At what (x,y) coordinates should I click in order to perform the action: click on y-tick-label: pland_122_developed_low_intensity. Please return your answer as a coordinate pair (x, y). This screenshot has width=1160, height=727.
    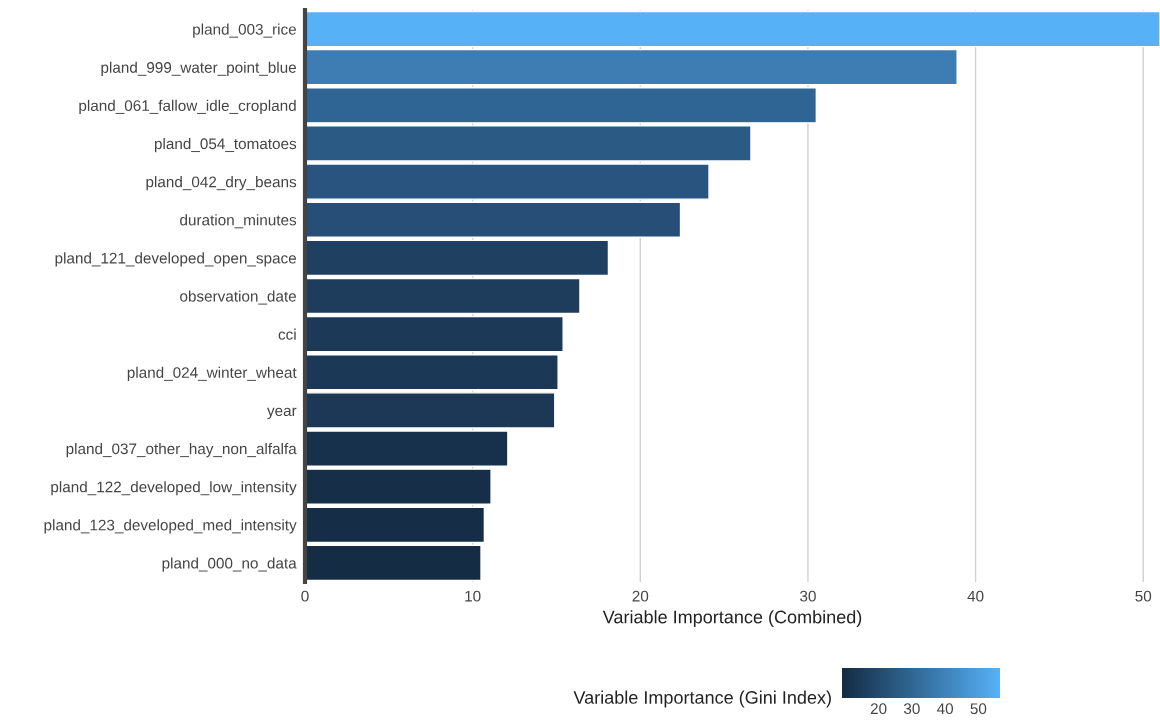
    Looking at the image, I should click on (174, 488).